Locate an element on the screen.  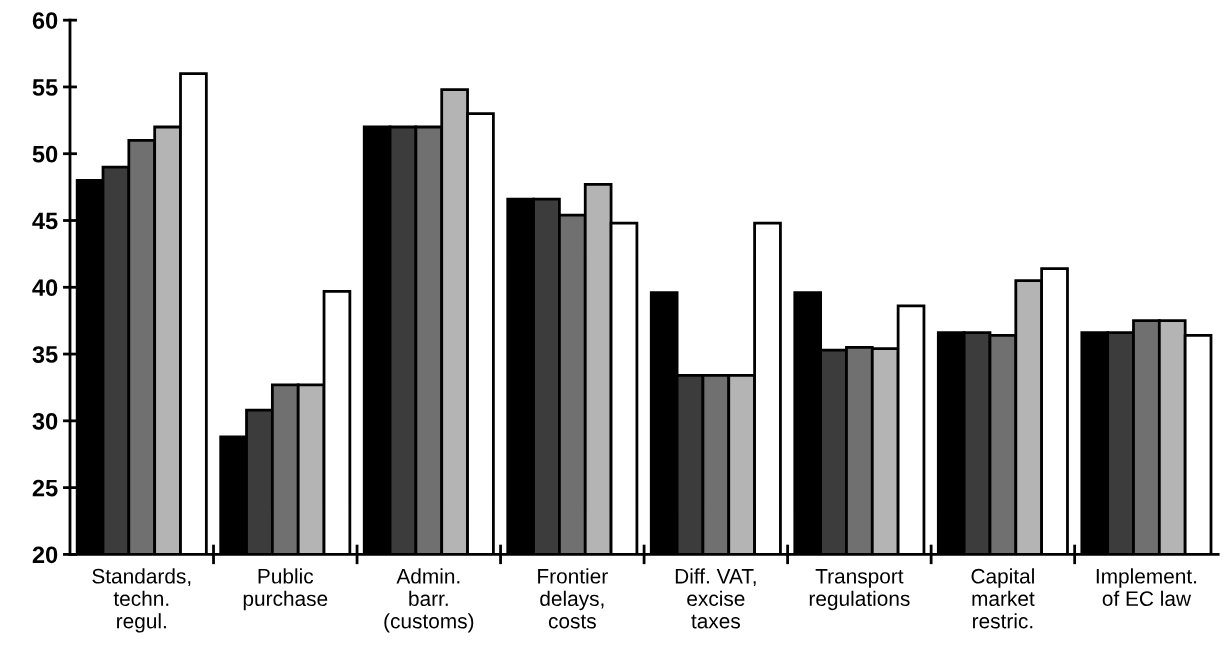
y-tick-label: 35 is located at coordinates (45, 354).